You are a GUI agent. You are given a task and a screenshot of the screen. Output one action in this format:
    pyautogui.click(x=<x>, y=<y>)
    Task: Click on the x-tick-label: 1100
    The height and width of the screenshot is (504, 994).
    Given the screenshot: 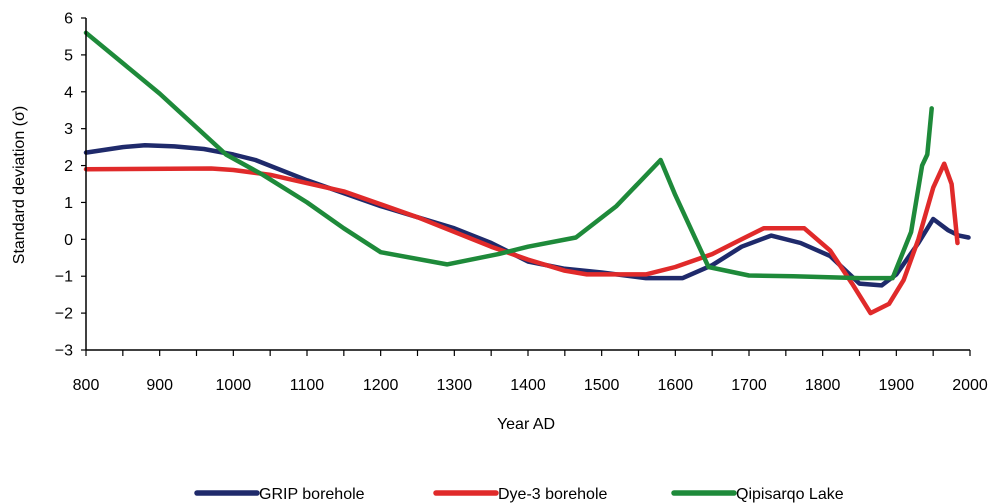 What is the action you would take?
    pyautogui.click(x=307, y=385)
    